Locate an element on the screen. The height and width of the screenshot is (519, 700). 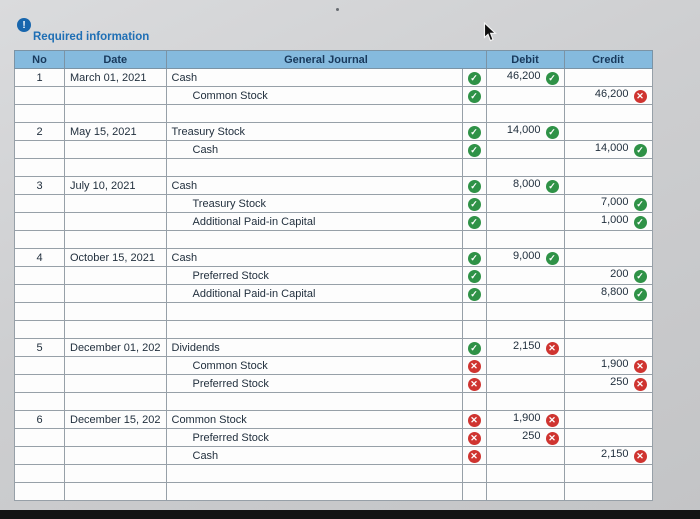
no-cell: 1 is located at coordinates (39, 77).